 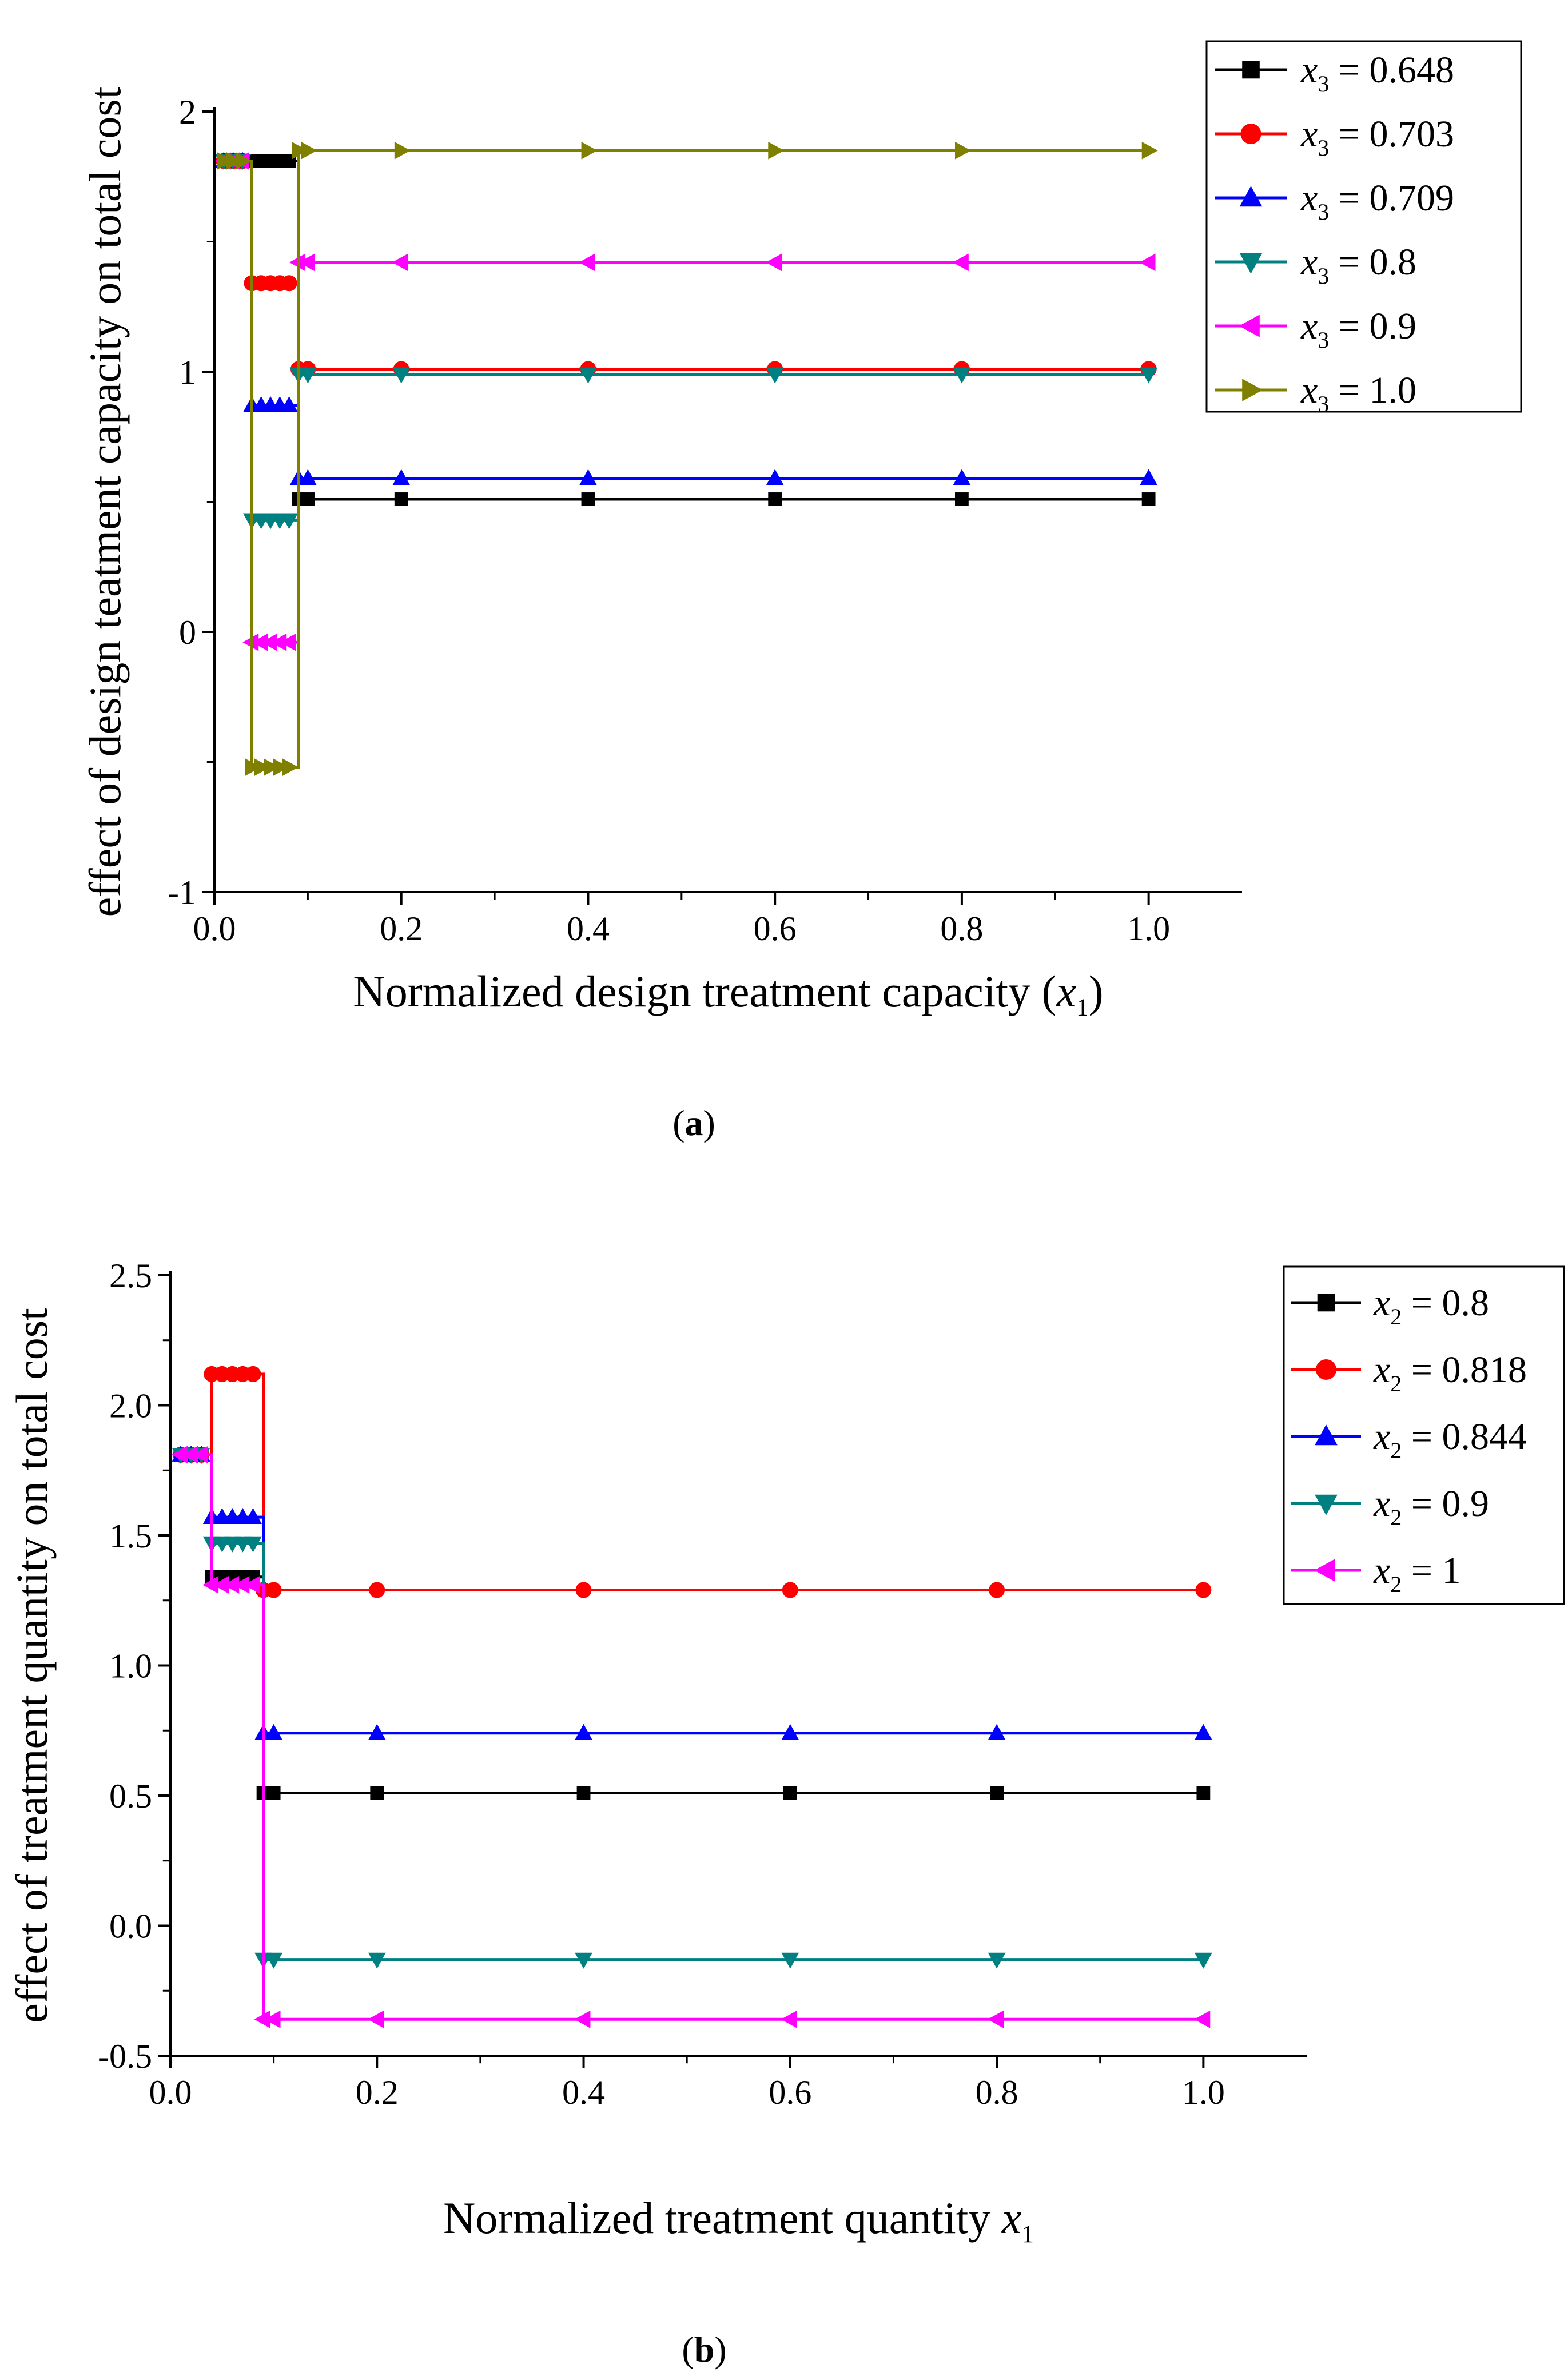 I want to click on legend-label: x2 = 0.844, so click(x=1450, y=1440).